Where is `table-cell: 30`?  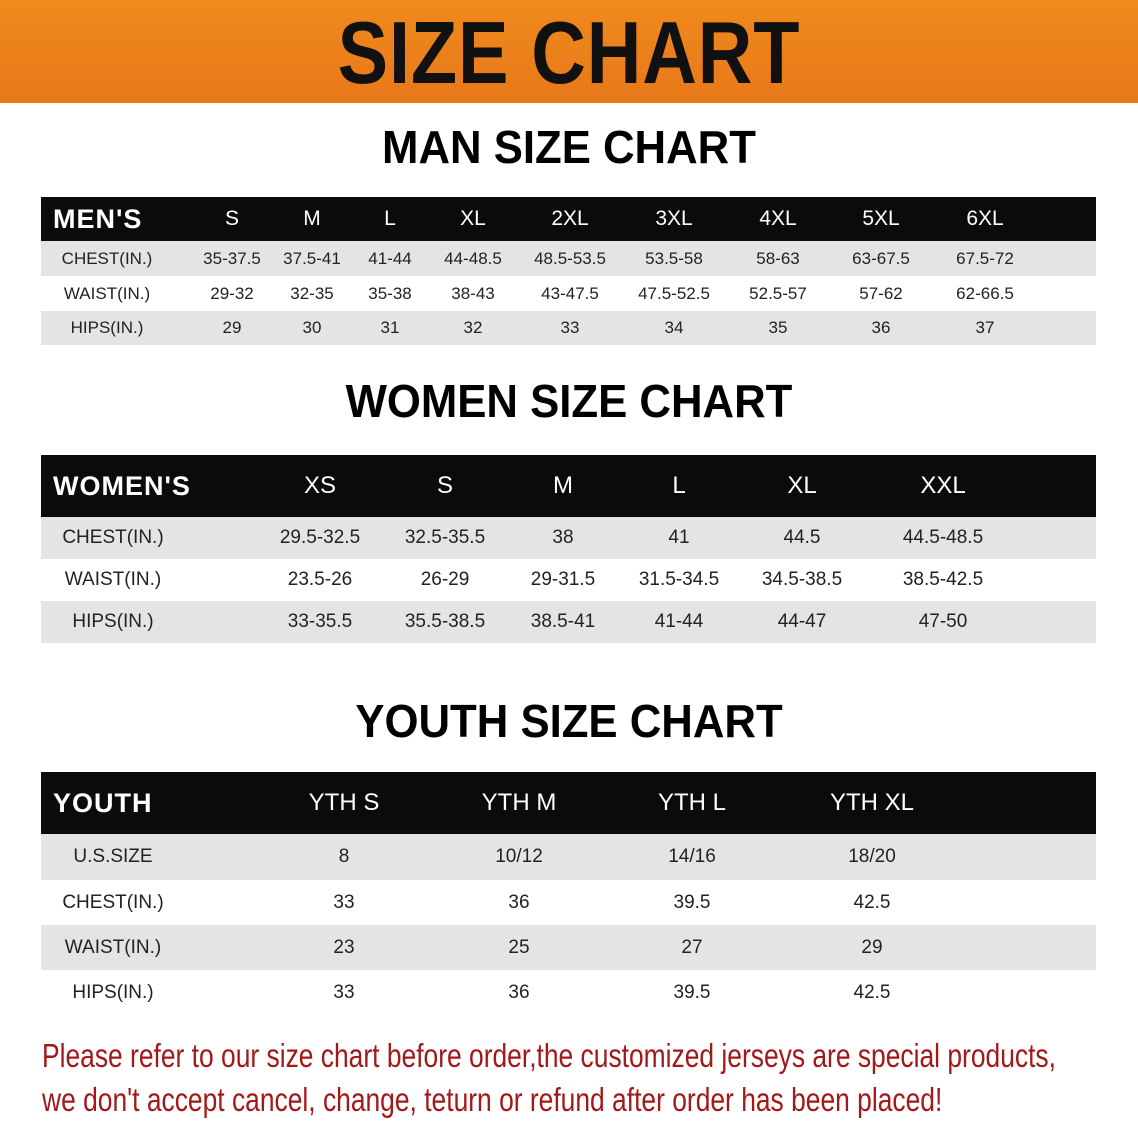 table-cell: 30 is located at coordinates (312, 327).